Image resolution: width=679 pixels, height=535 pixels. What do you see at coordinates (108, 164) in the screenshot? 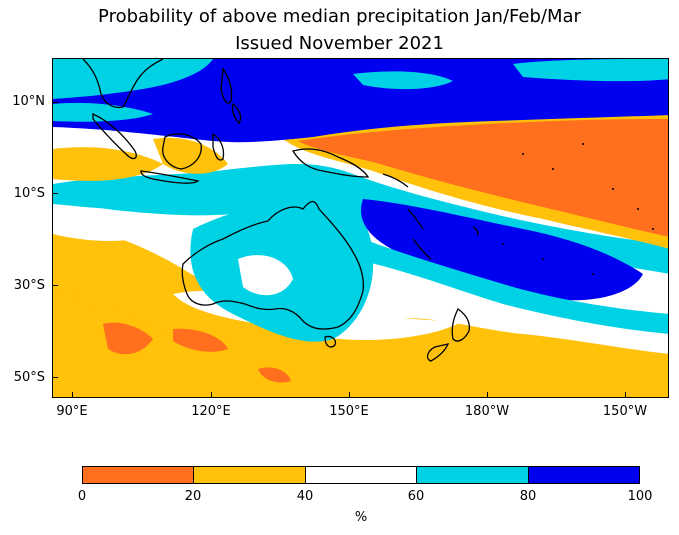
I see `dry-region-indian-ocean` at bounding box center [108, 164].